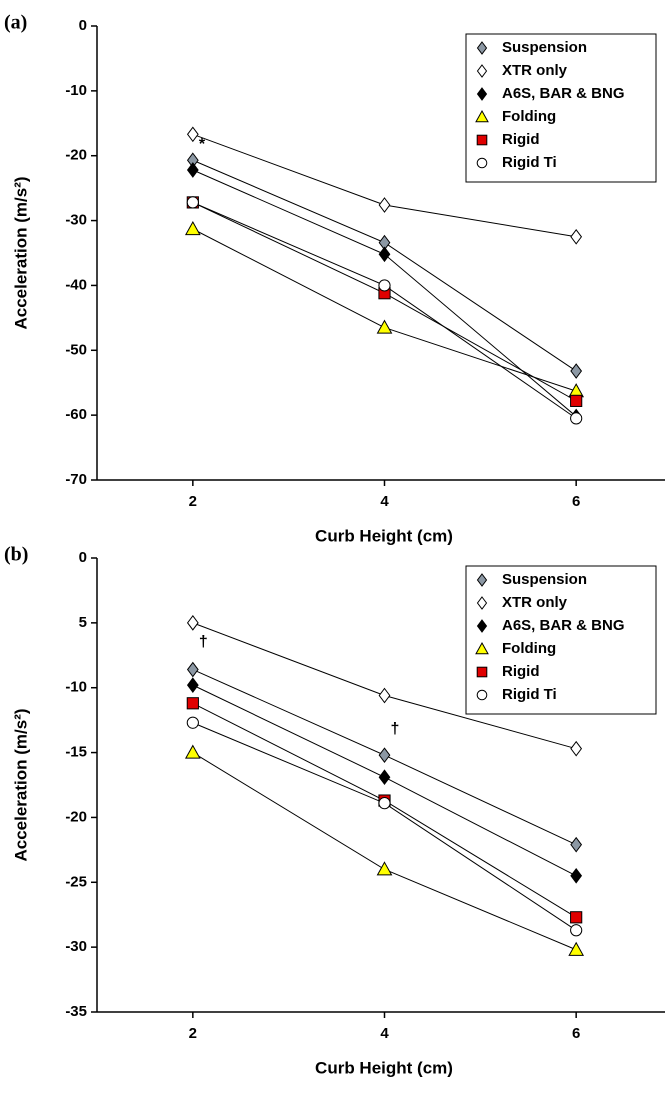 The width and height of the screenshot is (665, 1099). What do you see at coordinates (16, 555) in the screenshot?
I see `panel-label: (b)` at bounding box center [16, 555].